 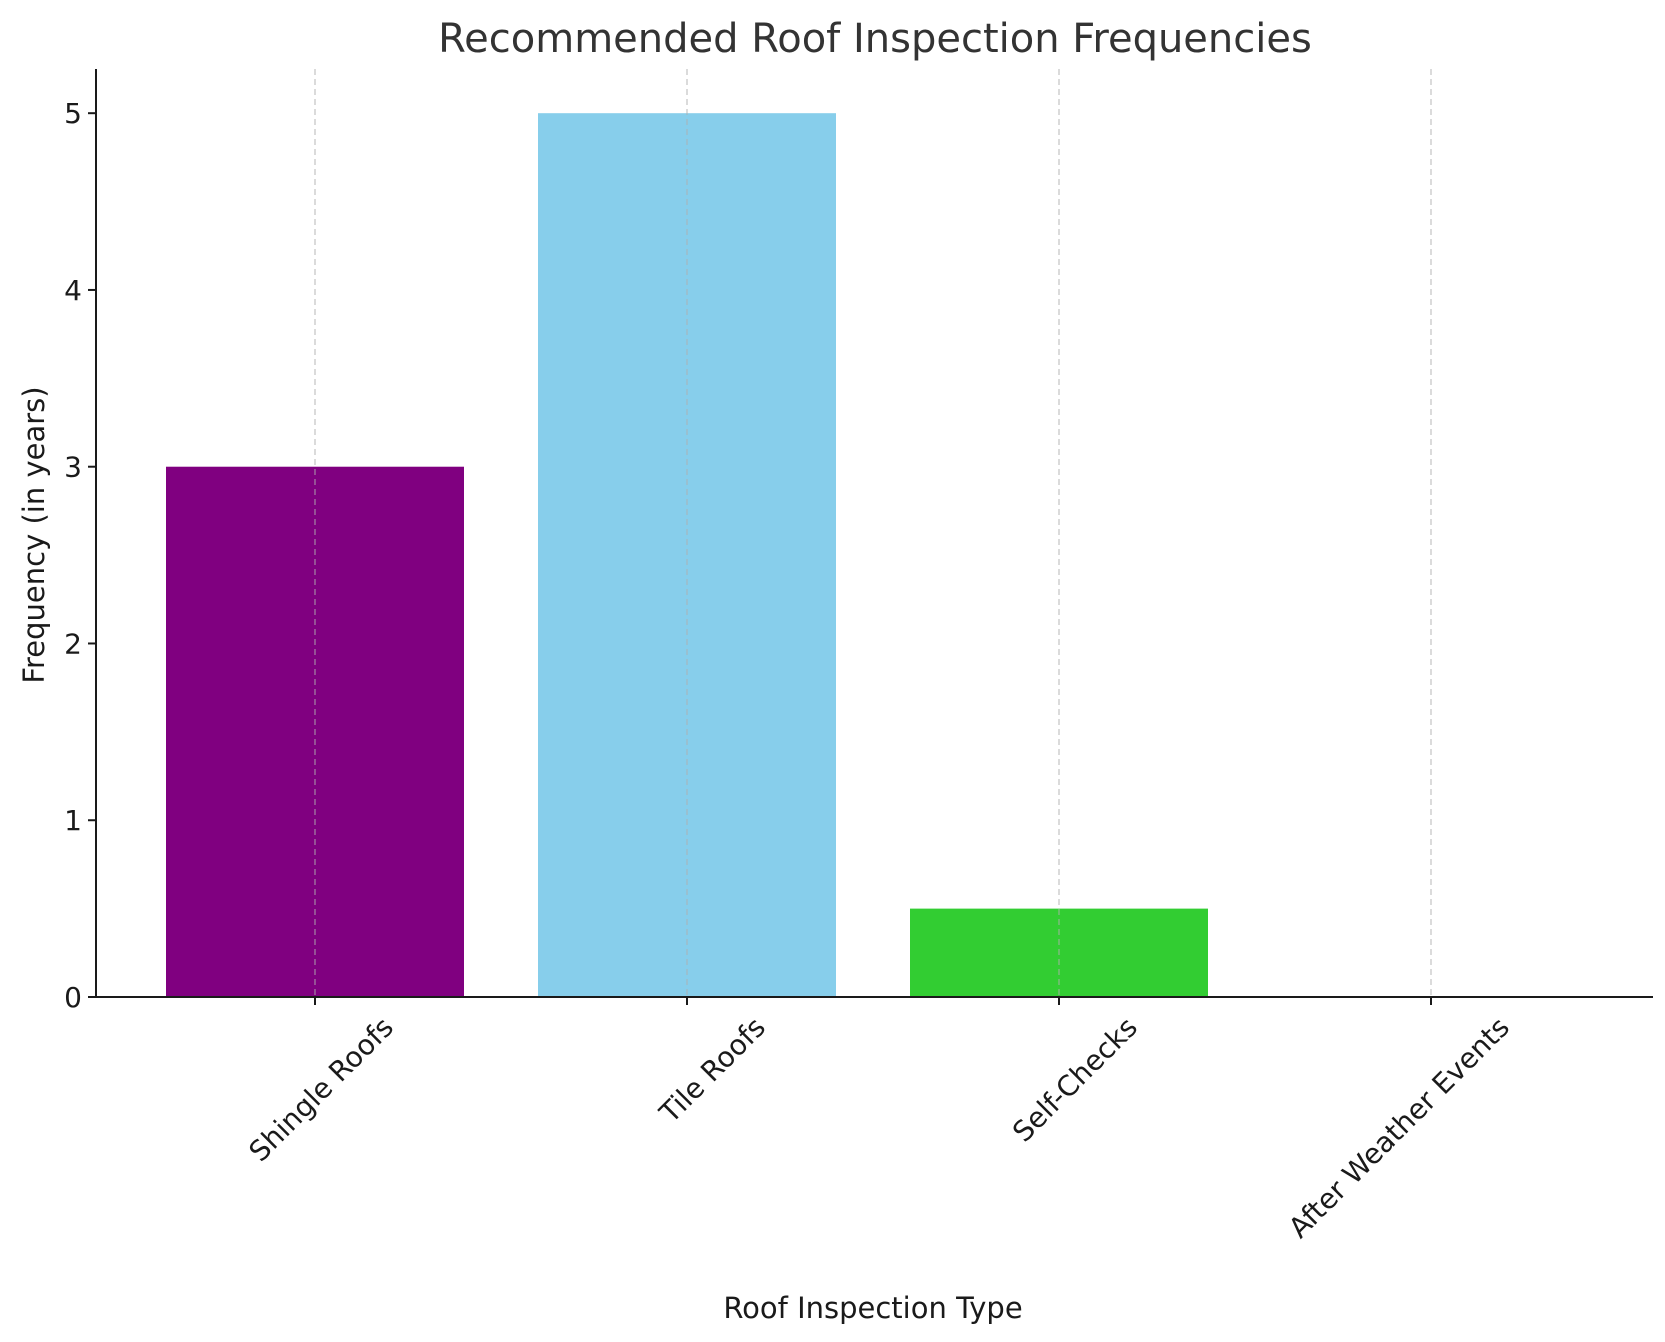 What do you see at coordinates (73, 643) in the screenshot?
I see `y-tick-label: 2` at bounding box center [73, 643].